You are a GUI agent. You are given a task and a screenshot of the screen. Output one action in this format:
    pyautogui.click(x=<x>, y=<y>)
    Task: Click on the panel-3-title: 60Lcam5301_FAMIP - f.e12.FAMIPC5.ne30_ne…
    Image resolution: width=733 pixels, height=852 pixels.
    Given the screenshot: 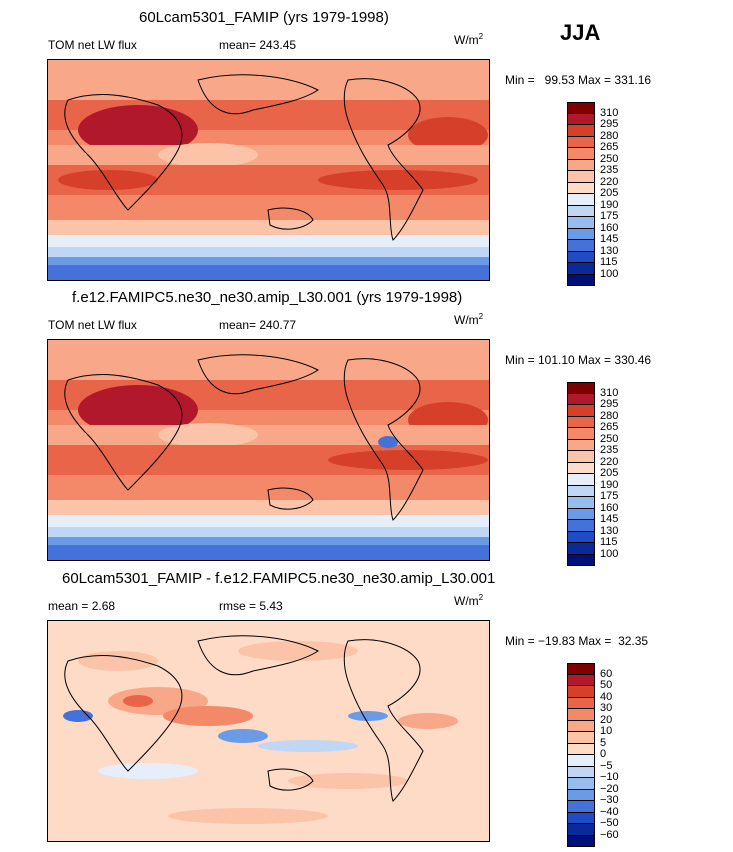 What is the action you would take?
    pyautogui.click(x=279, y=578)
    